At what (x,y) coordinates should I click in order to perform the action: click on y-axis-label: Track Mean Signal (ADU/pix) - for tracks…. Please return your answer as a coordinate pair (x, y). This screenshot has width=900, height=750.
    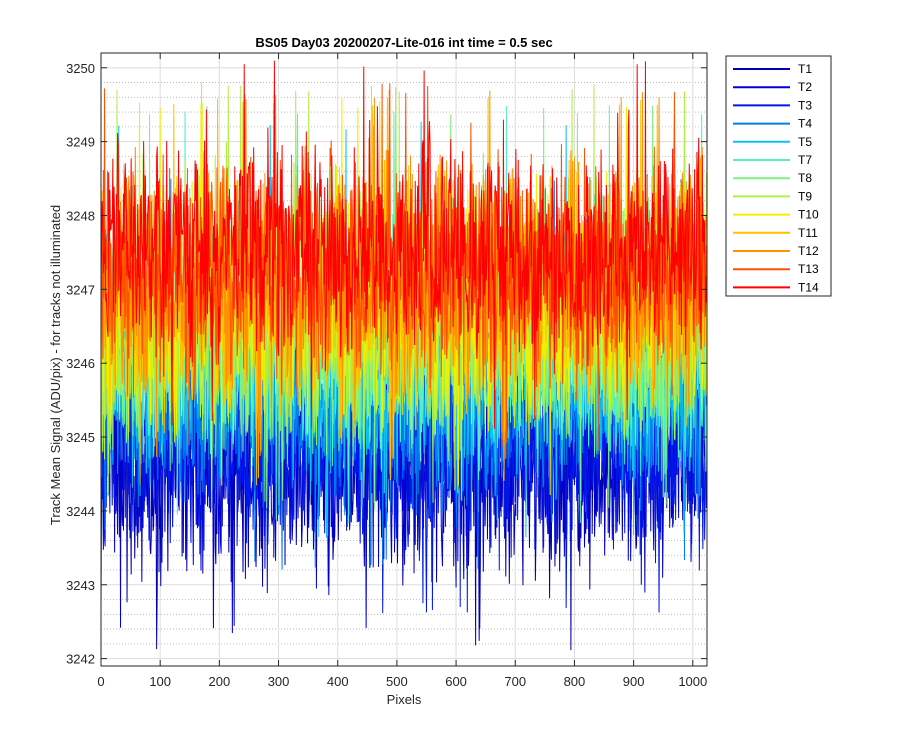
    Looking at the image, I should click on (55, 365).